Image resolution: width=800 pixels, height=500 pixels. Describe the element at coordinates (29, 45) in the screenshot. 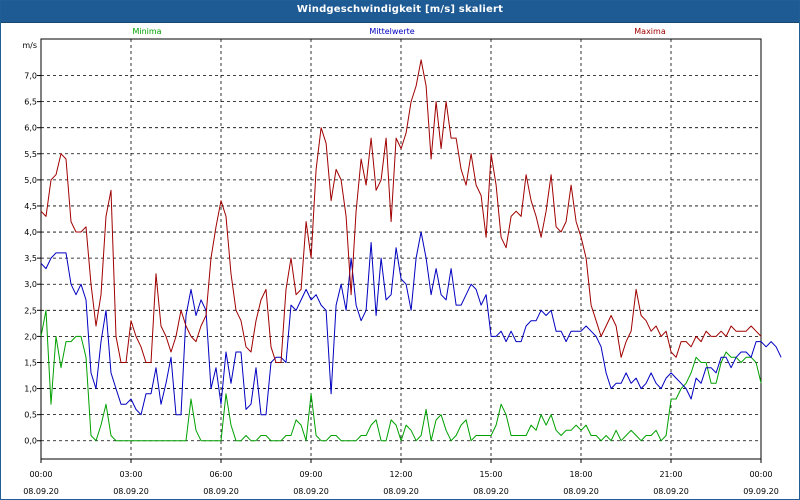

I see `y-axis-unit-label: m/s` at that location.